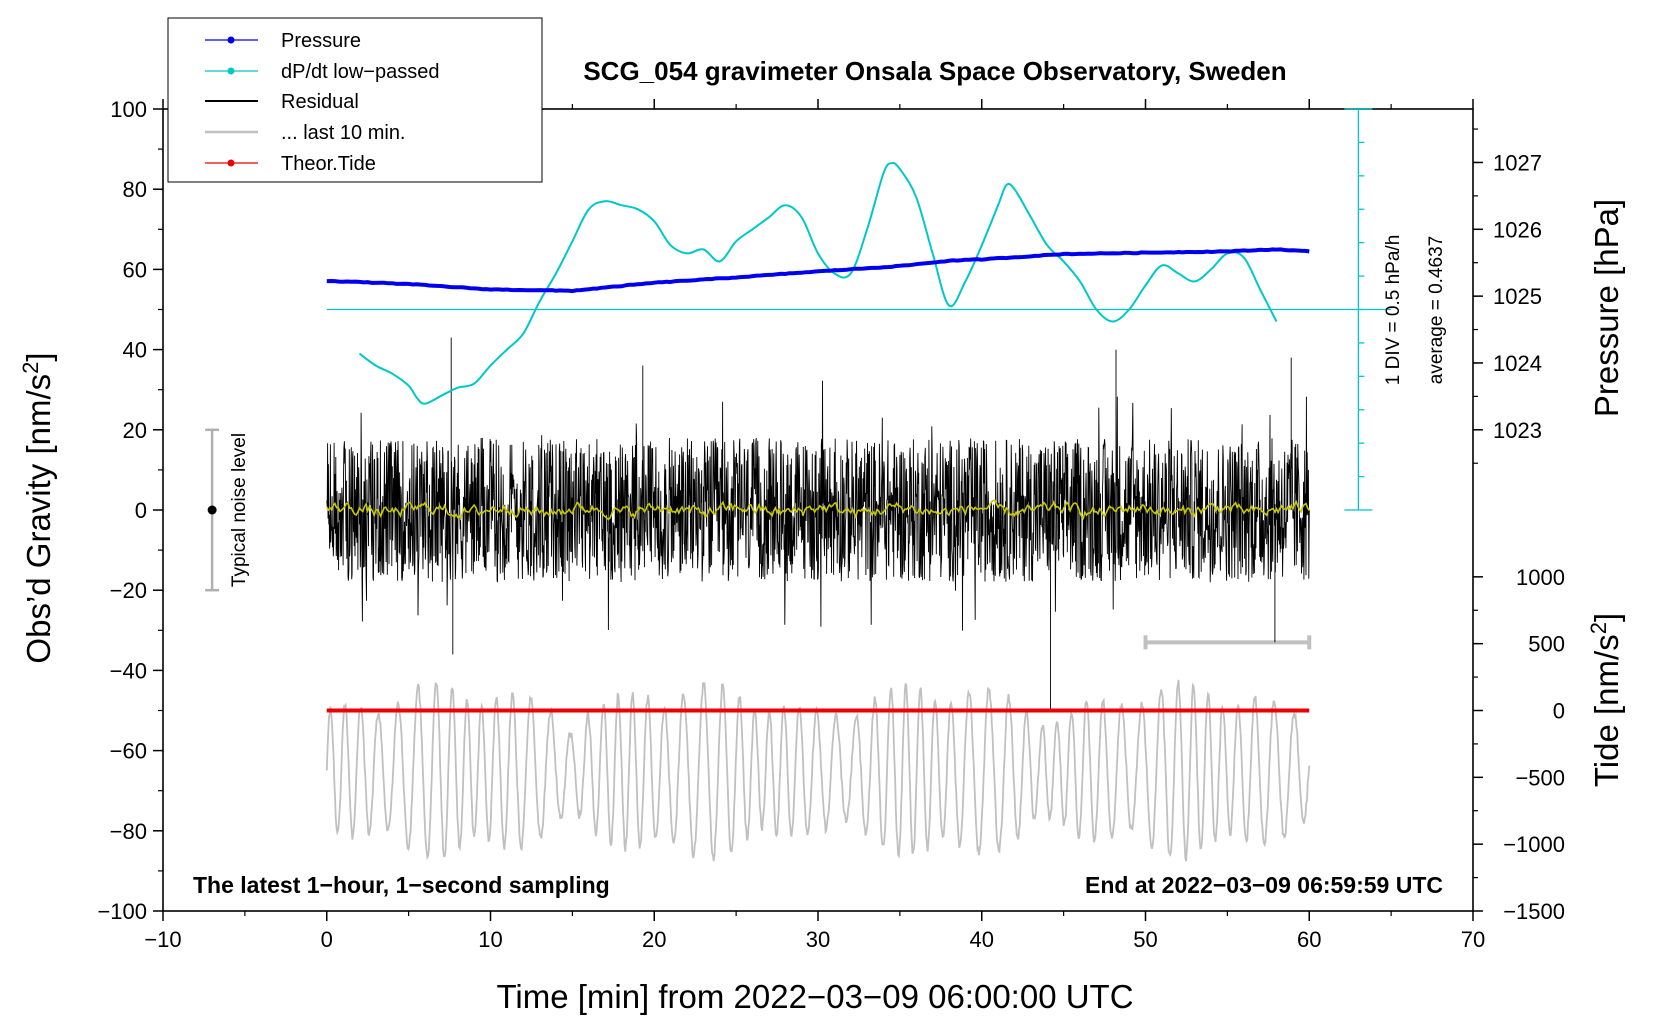 This screenshot has width=1660, height=1020. I want to click on tide-axis-label: Tide [nm/s2], so click(1605, 700).